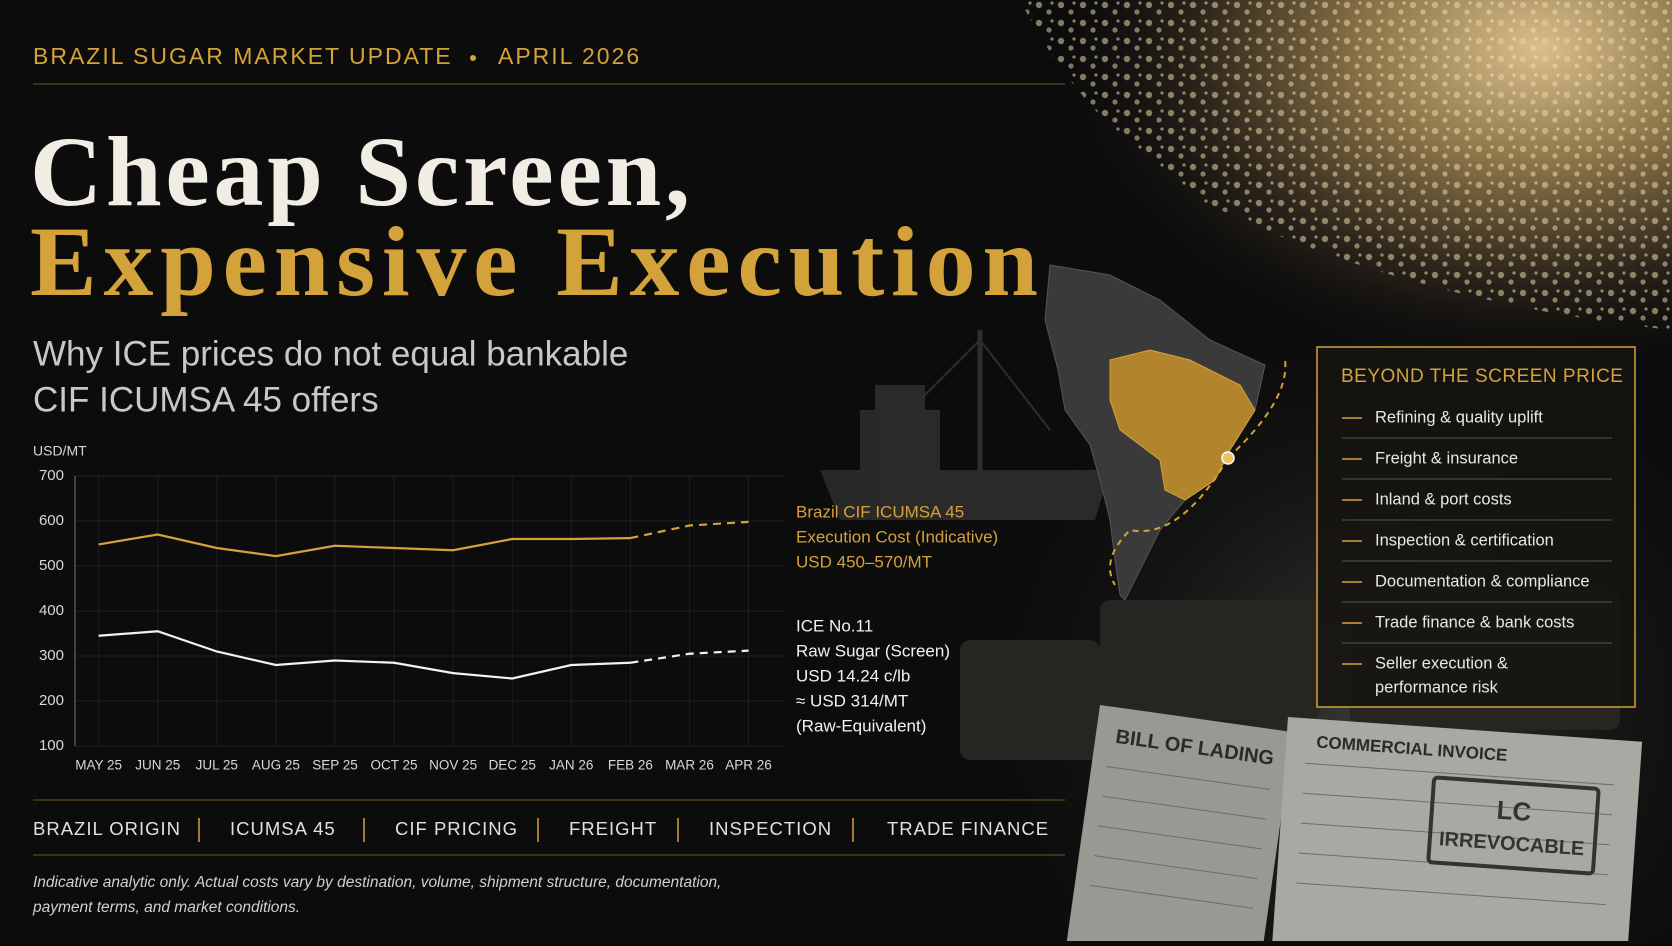 This screenshot has height=946, width=1672. Describe the element at coordinates (51, 745) in the screenshot. I see `y-tick-label: 100` at that location.